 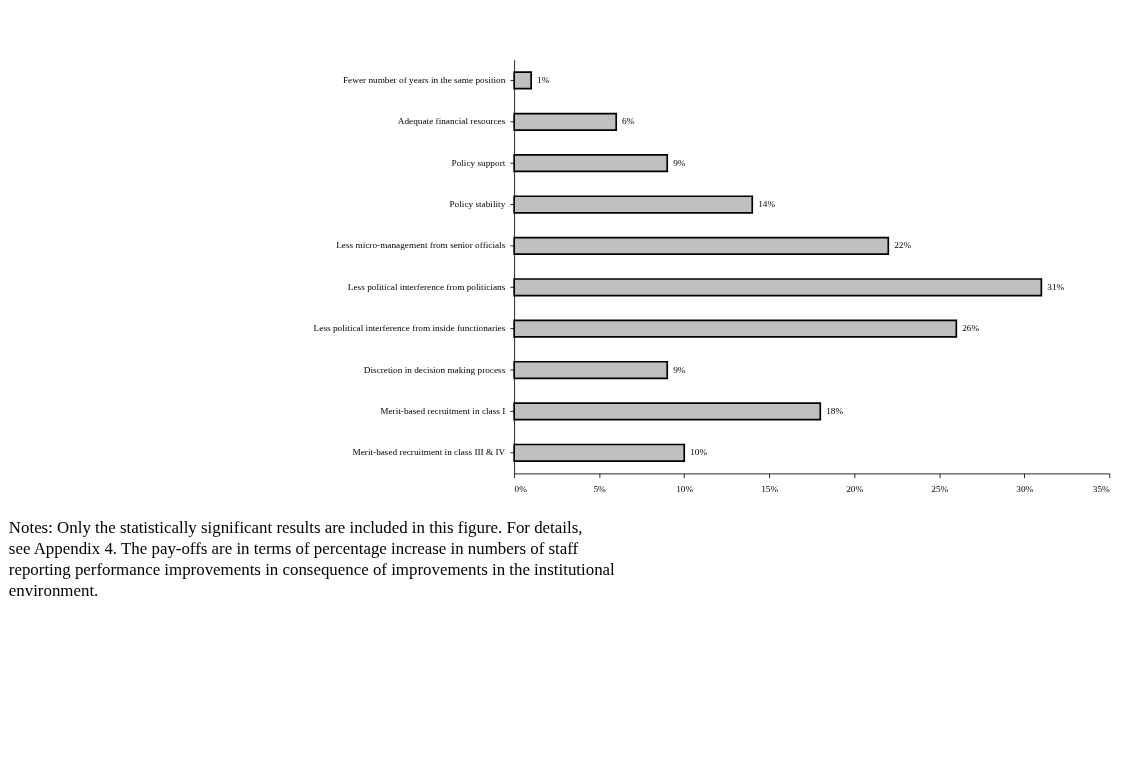 What do you see at coordinates (443, 410) in the screenshot?
I see `y-tick-label: Merit-based recruitment in class I` at bounding box center [443, 410].